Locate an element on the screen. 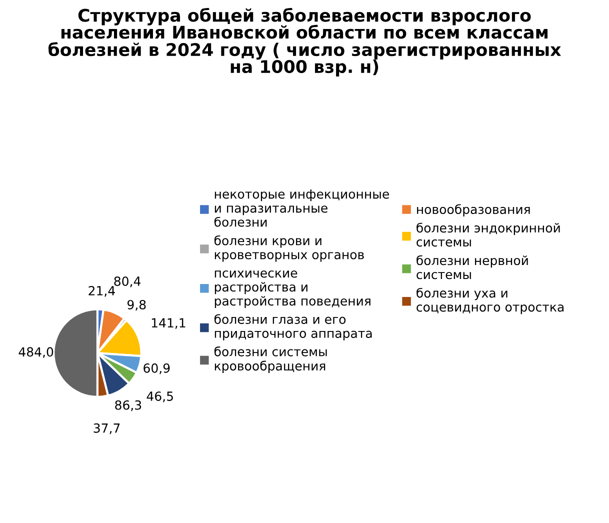  data-label: 46,5 is located at coordinates (159, 396).